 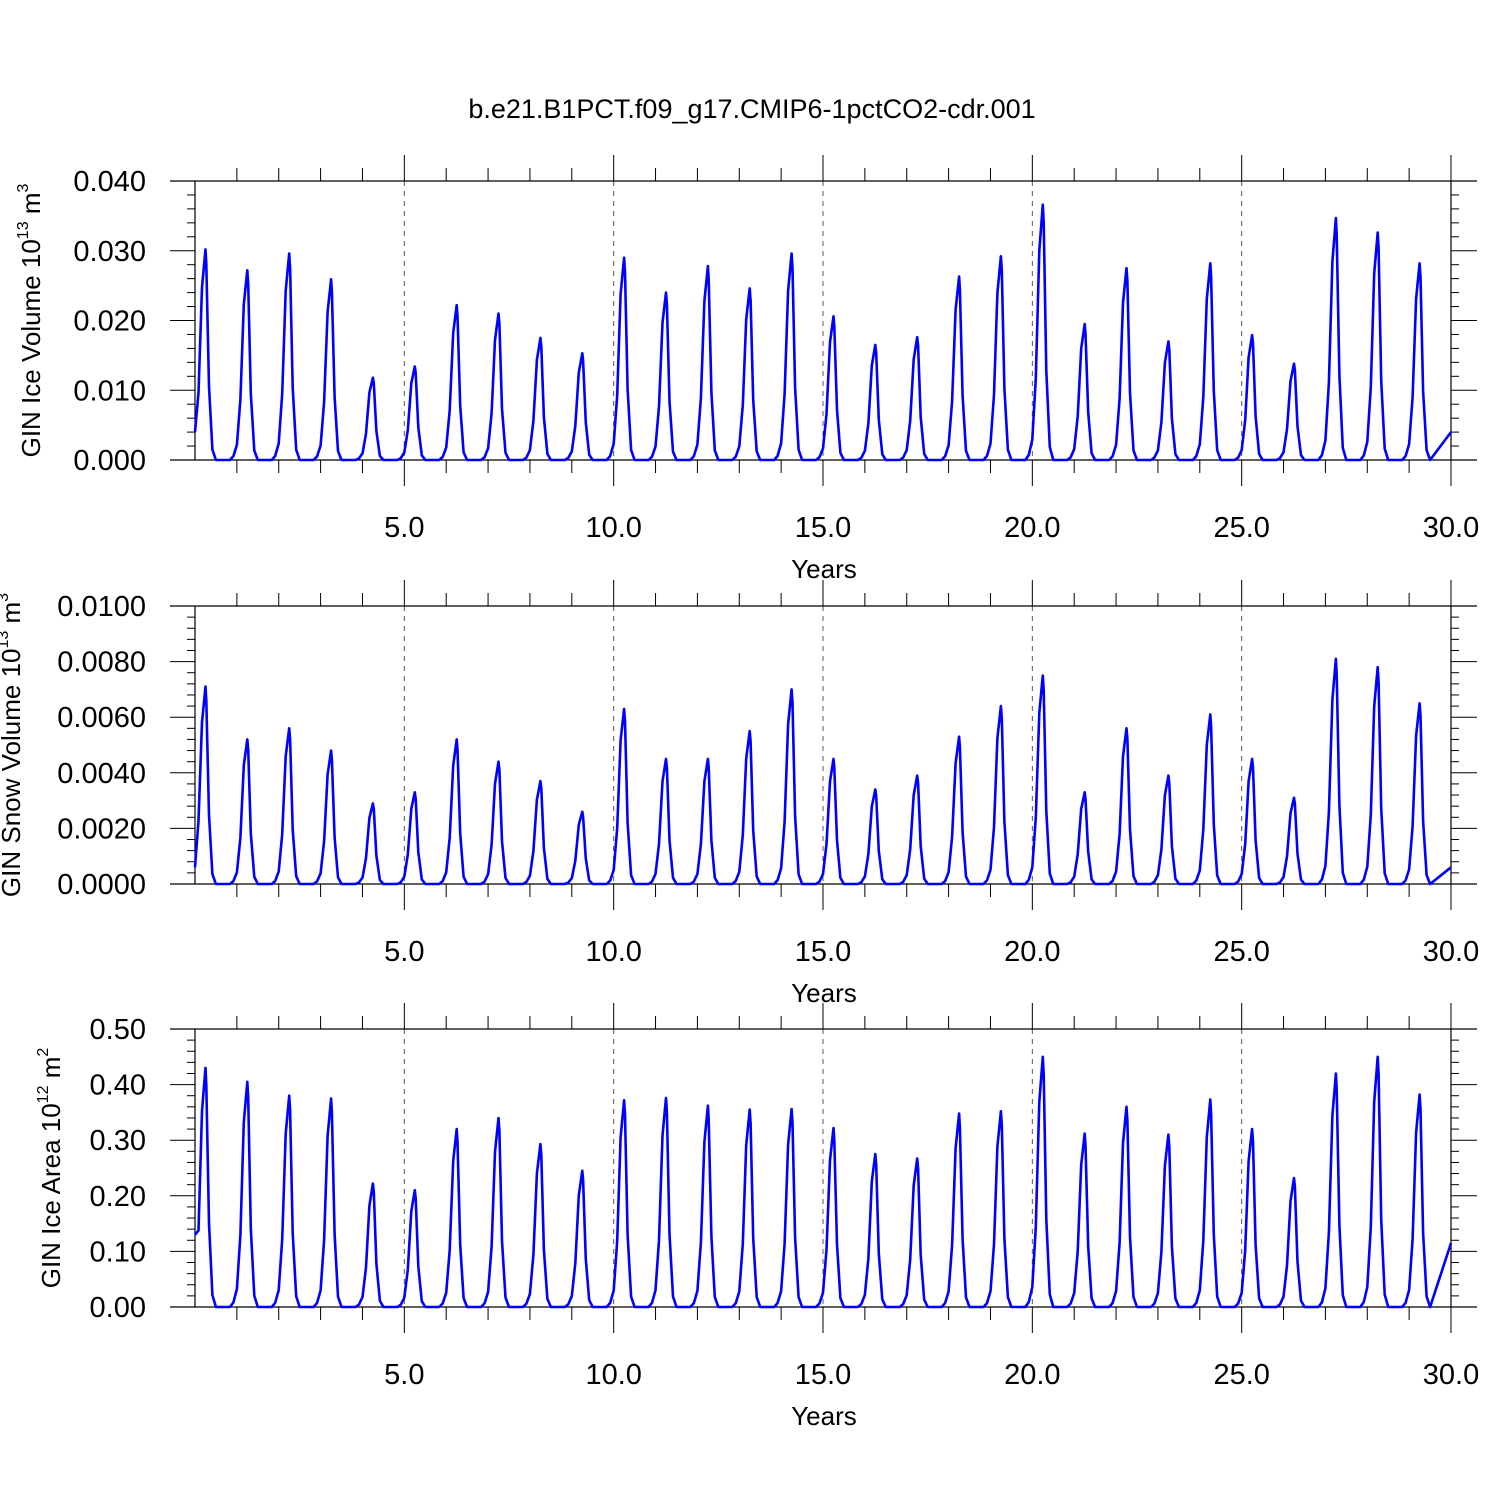 I want to click on ytick-label-3: 0.30, so click(x=118, y=1141).